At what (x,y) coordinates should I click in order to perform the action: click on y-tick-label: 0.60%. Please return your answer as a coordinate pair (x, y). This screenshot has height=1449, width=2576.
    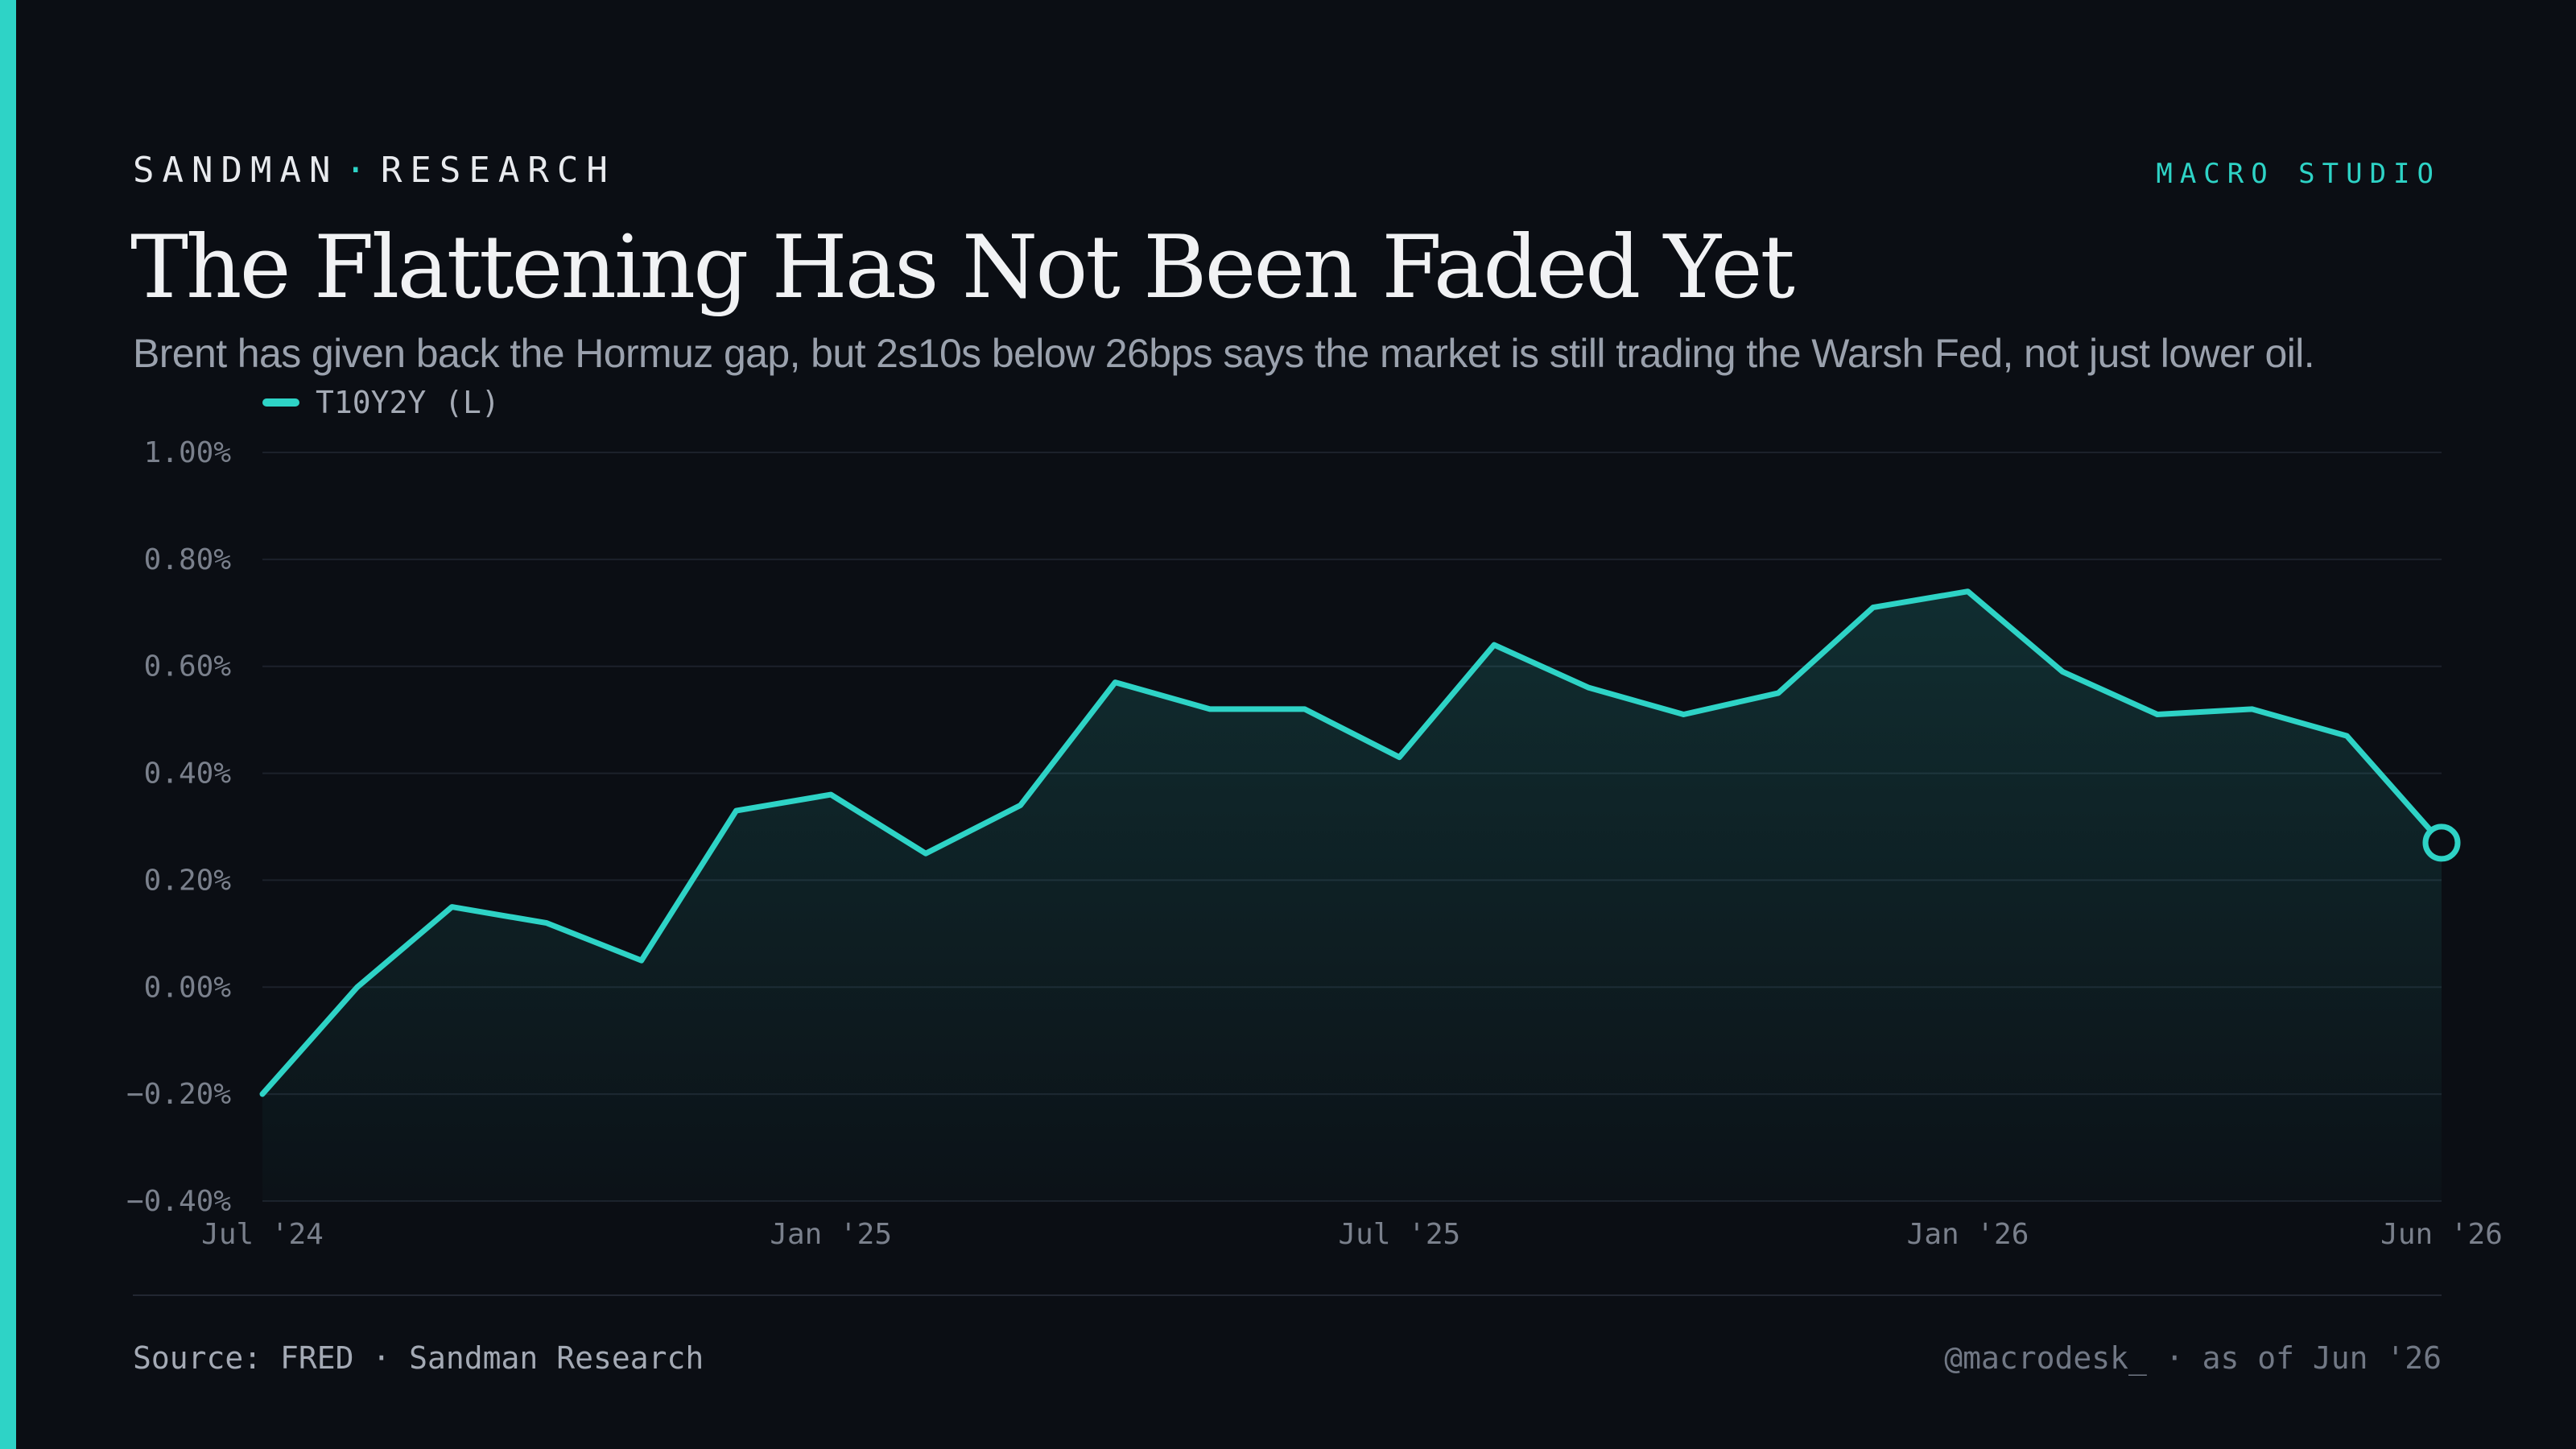
    Looking at the image, I should click on (188, 666).